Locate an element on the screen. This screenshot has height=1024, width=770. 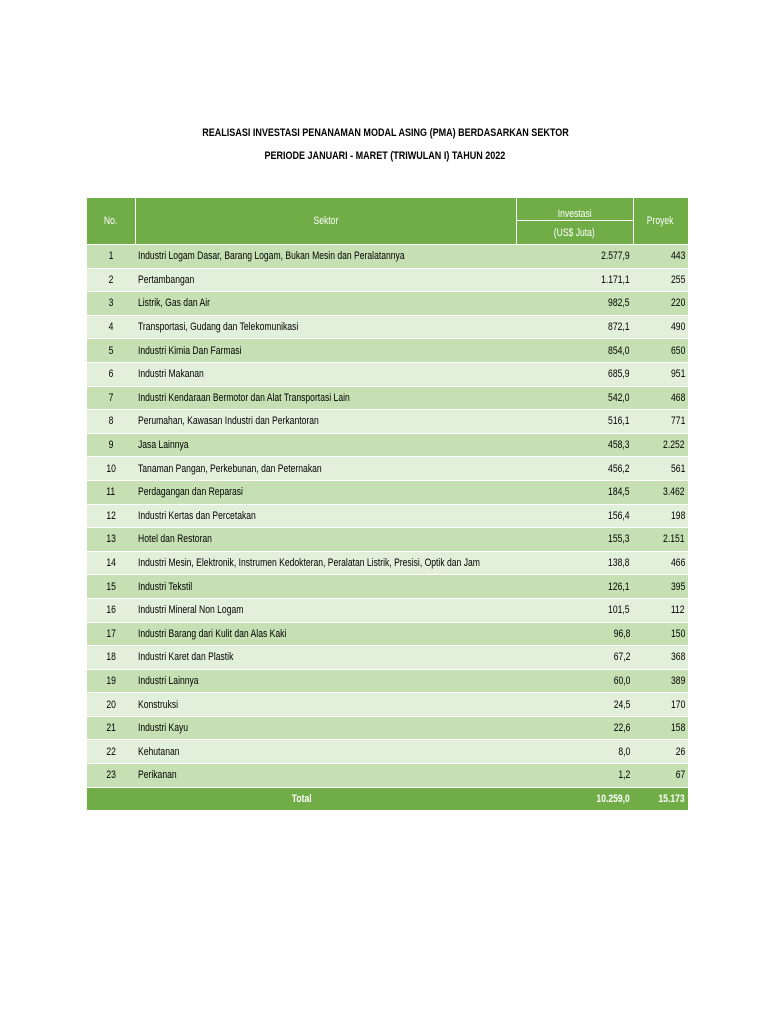
cell-text: 184,5 is located at coordinates (619, 492).